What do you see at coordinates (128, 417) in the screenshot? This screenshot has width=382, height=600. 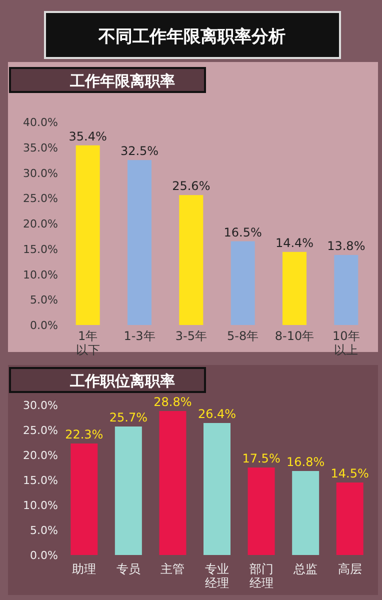 I see `data-label: 25.7%` at bounding box center [128, 417].